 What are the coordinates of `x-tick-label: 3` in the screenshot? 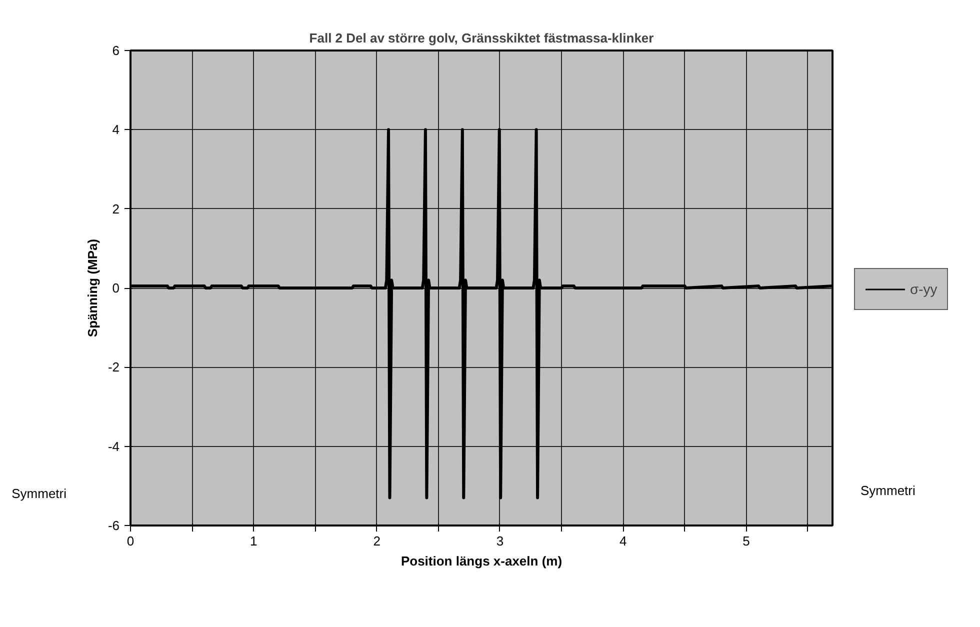 It's located at (500, 541).